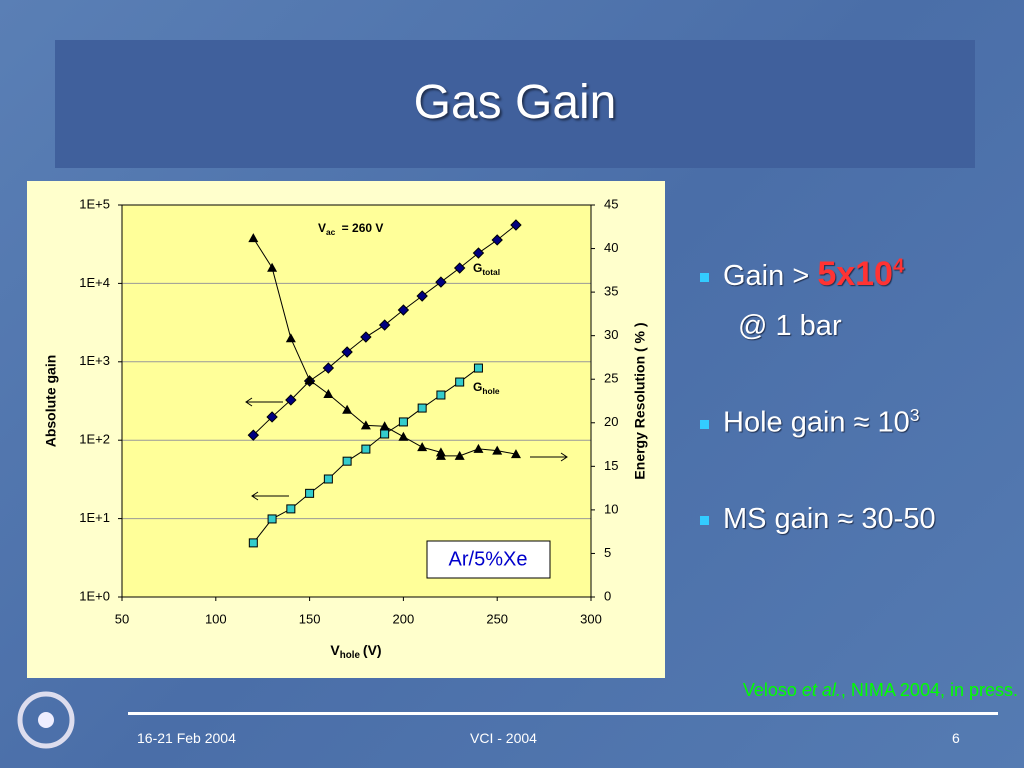 The width and height of the screenshot is (1024, 768). I want to click on x-tick-label: 150, so click(310, 618).